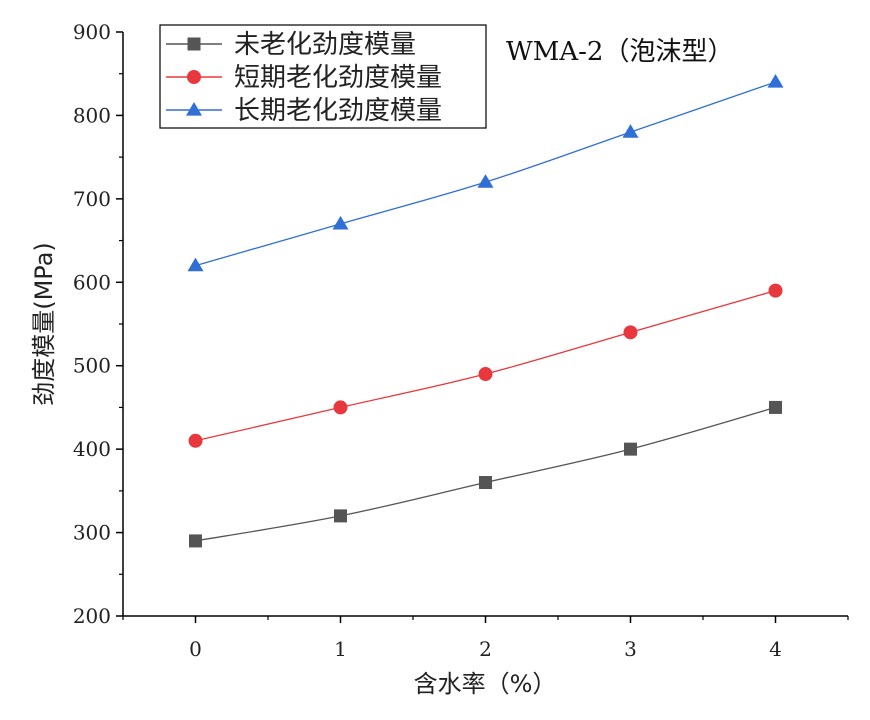 The image size is (870, 720). What do you see at coordinates (325, 45) in the screenshot?
I see `legend-label: 未老化劲度模量` at bounding box center [325, 45].